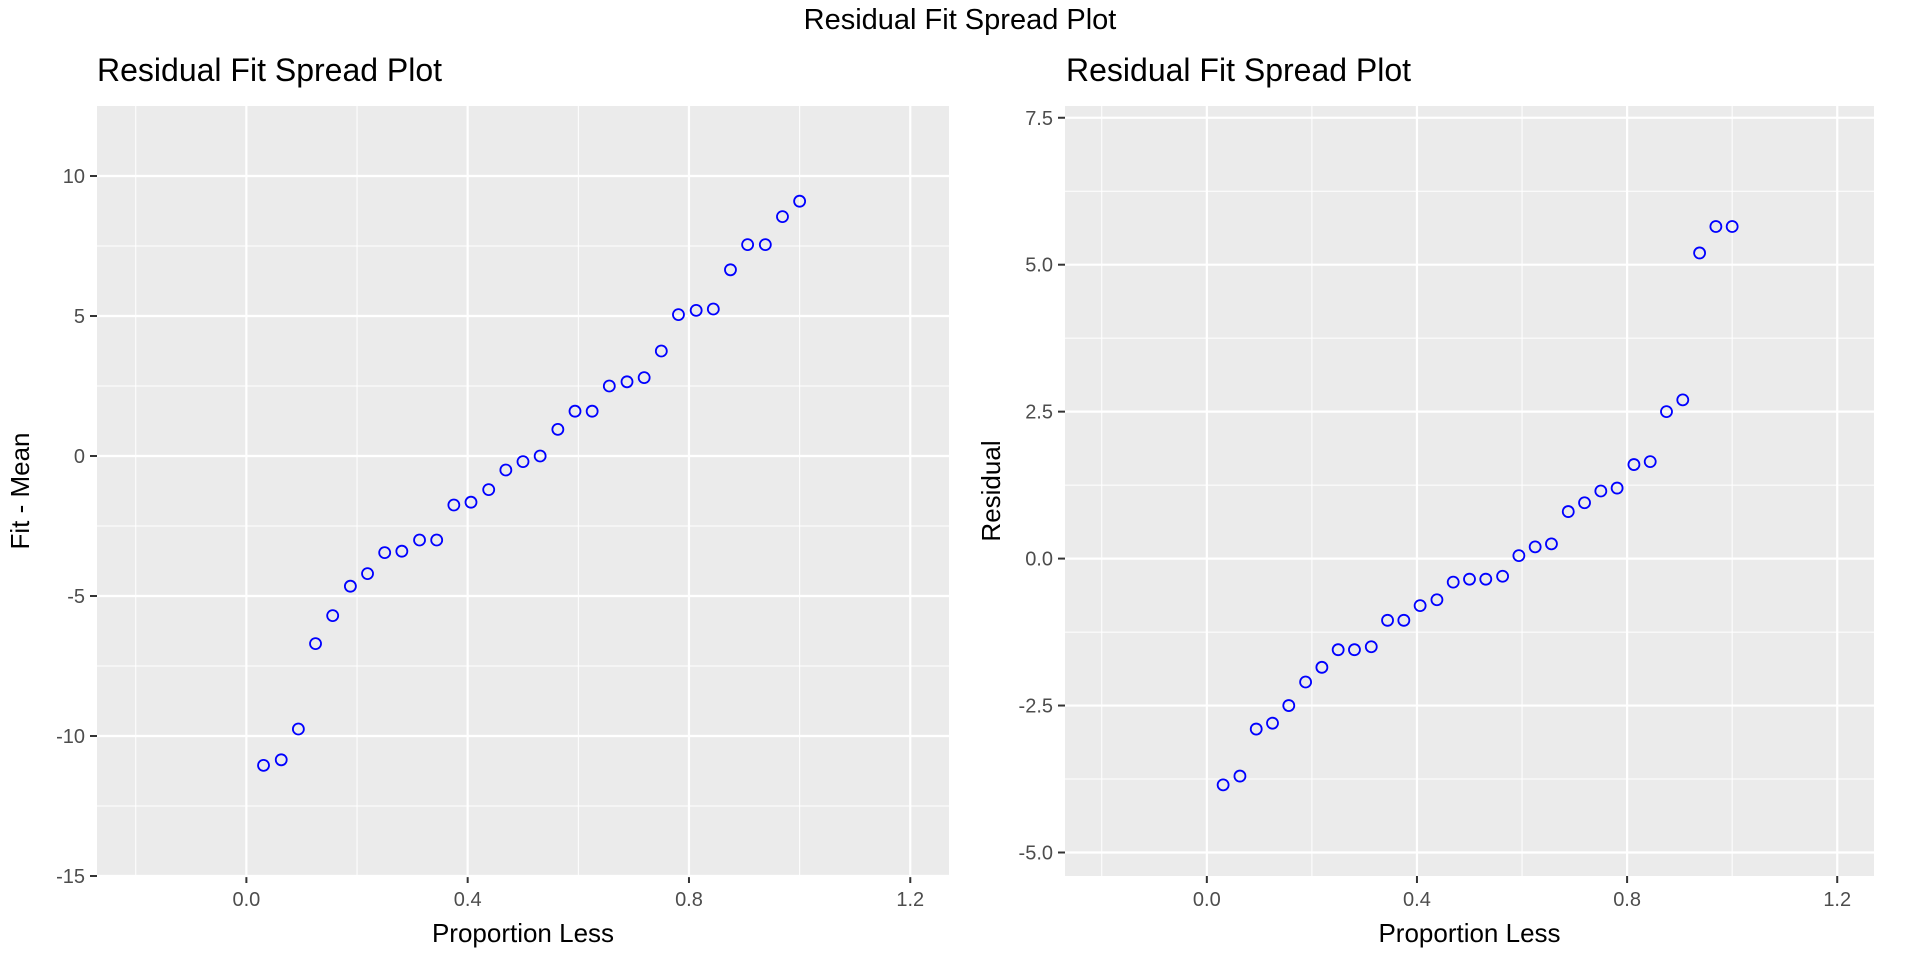  Describe the element at coordinates (20, 490) in the screenshot. I see `y-axis-label: Fit - Mean` at that location.